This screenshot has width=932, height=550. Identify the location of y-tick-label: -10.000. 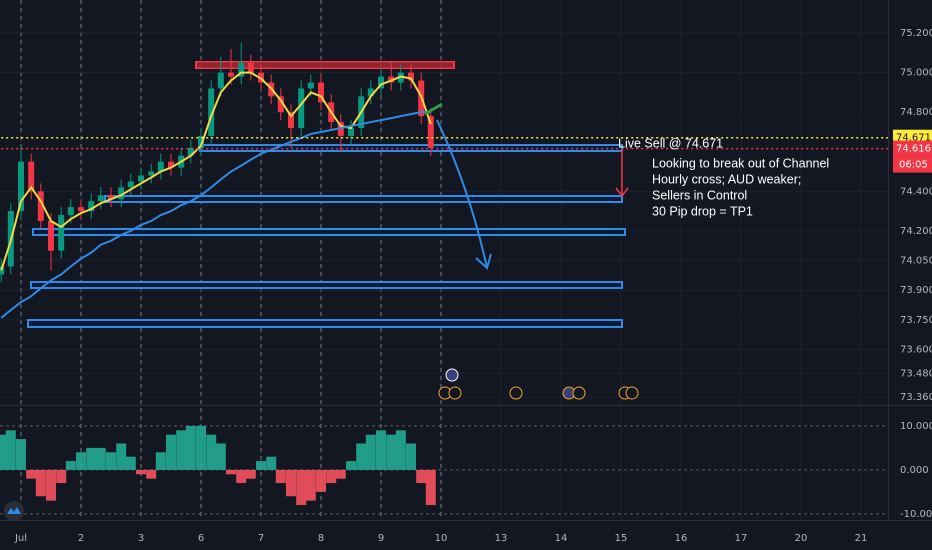
(916, 514).